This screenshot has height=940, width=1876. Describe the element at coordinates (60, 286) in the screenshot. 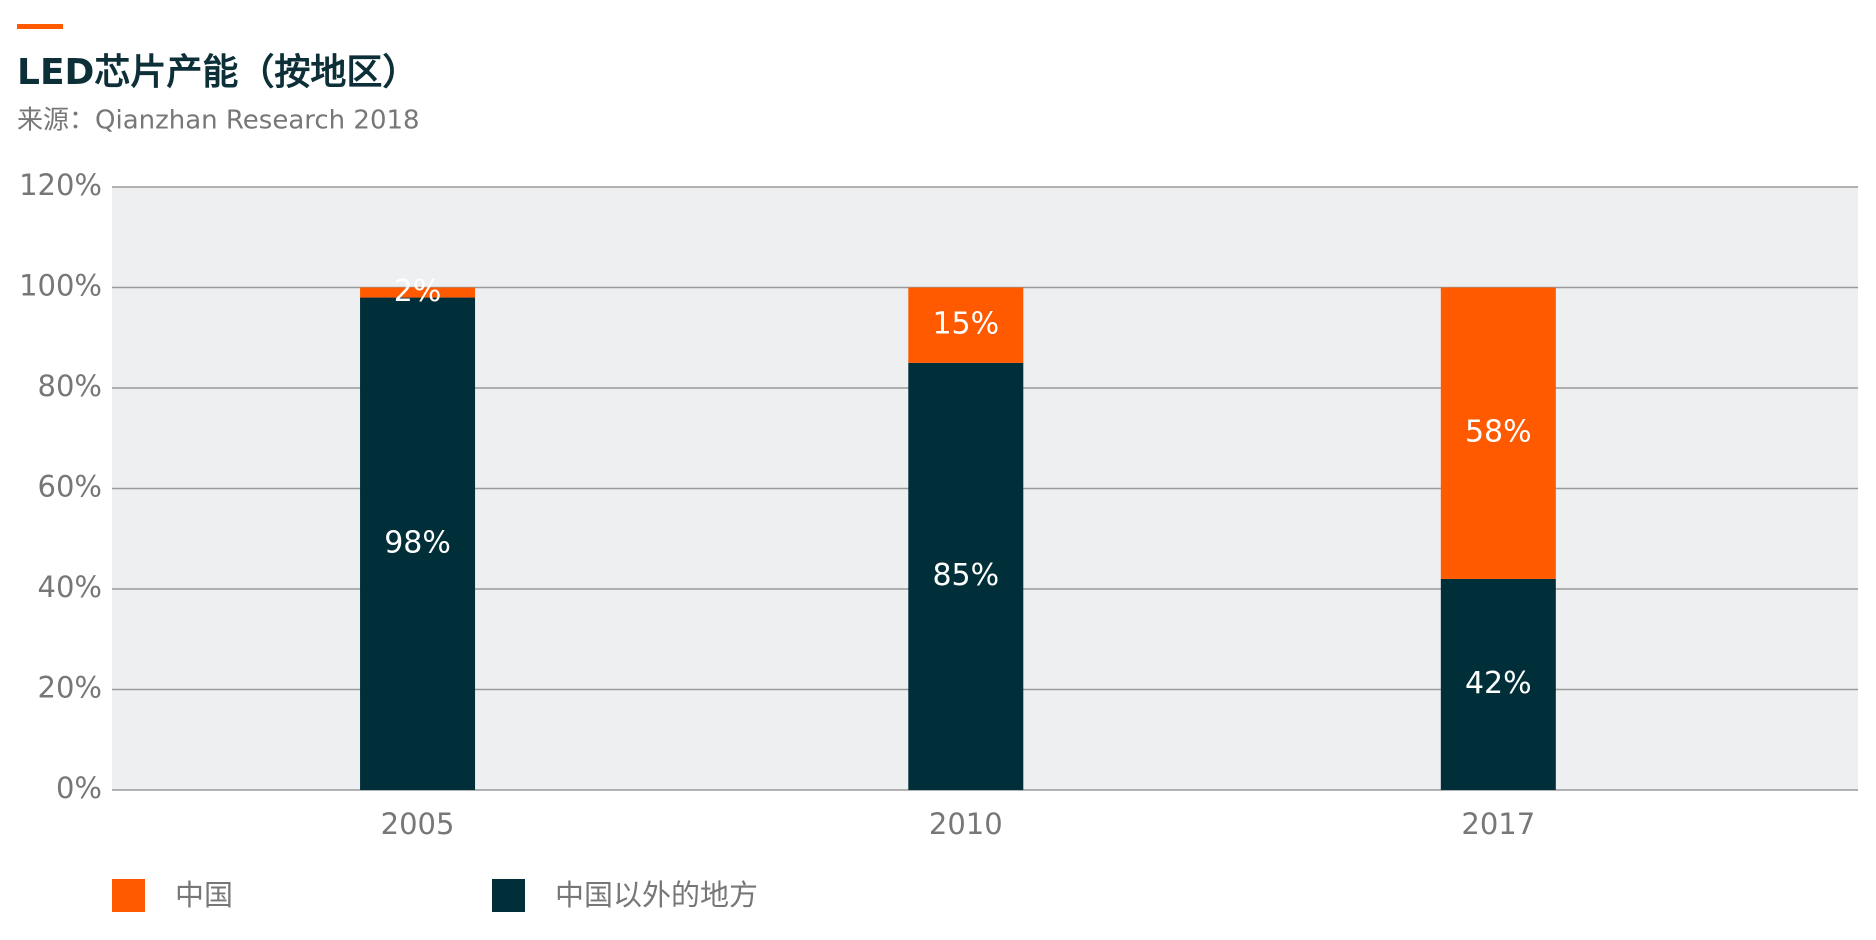

I see `y-tick-label: 100%` at that location.